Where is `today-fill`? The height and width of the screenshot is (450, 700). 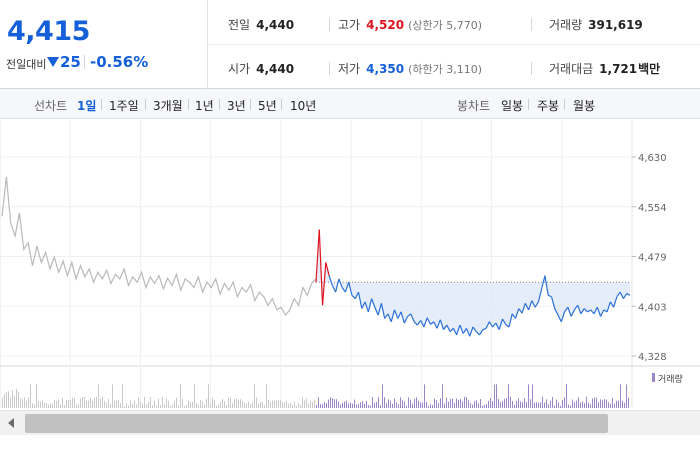
today-fill is located at coordinates (473, 283).